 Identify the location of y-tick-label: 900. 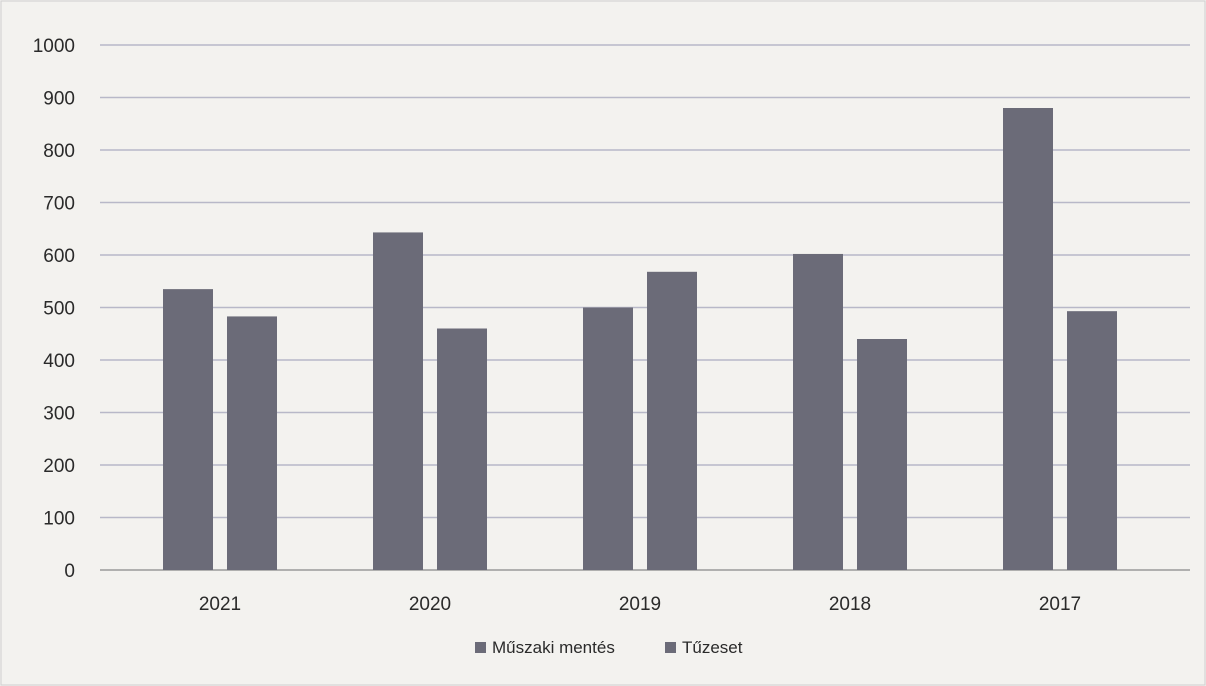
(59, 99).